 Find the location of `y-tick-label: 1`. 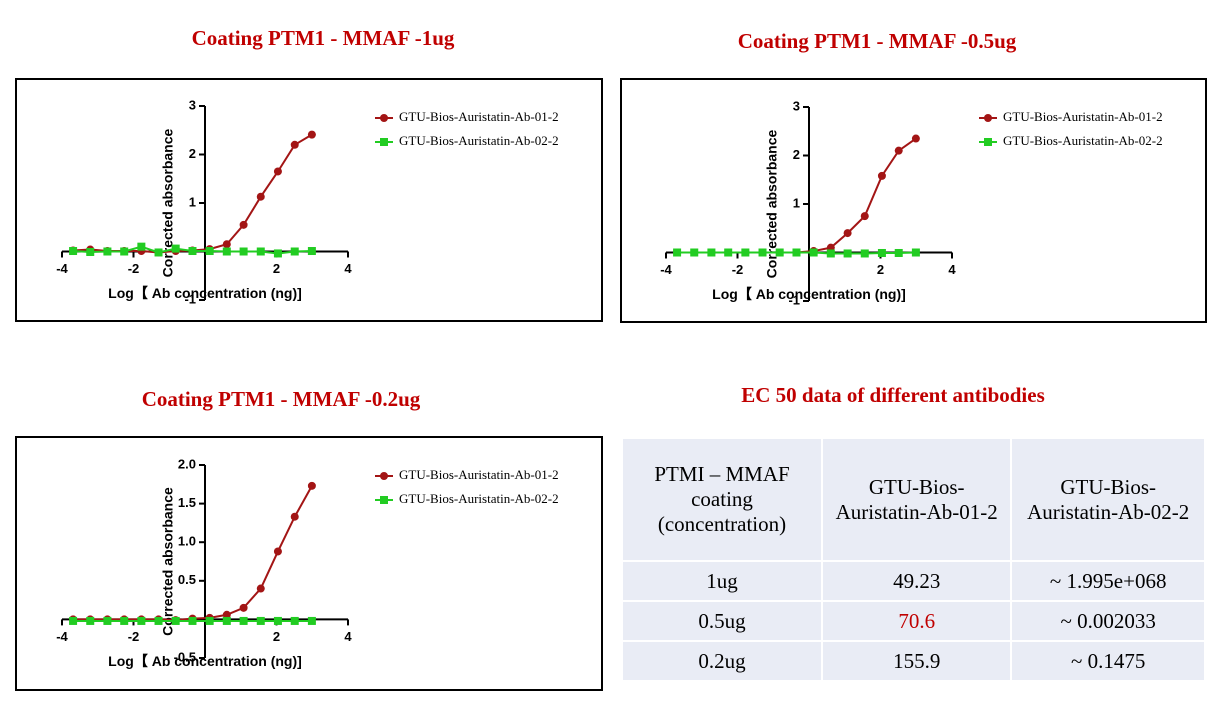

y-tick-label: 1 is located at coordinates (192, 201).